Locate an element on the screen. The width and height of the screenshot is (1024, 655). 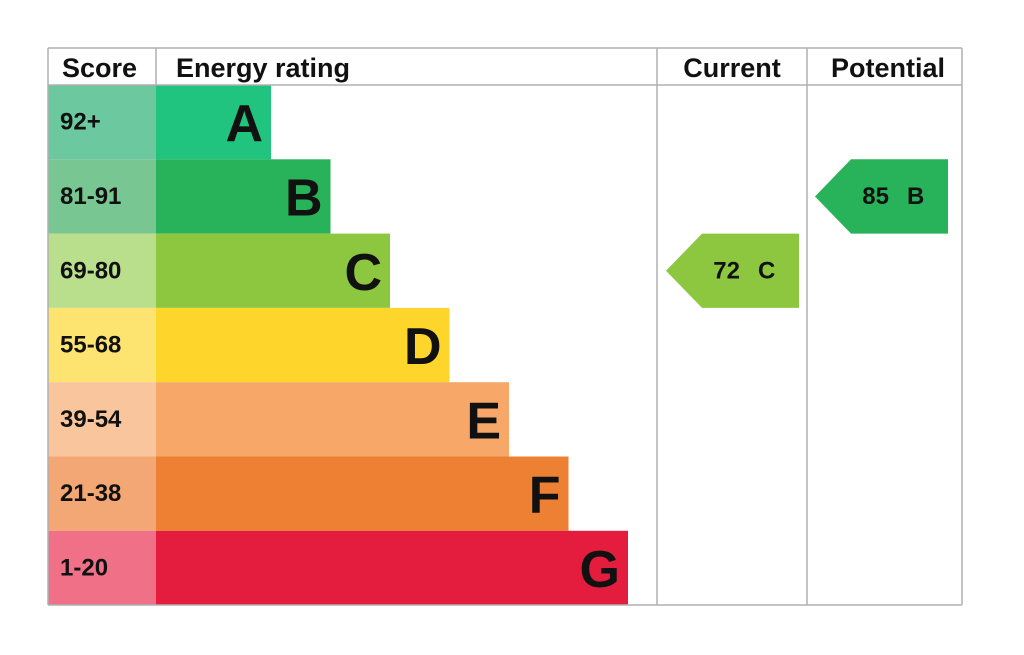
header-potential: Potential is located at coordinates (888, 68).